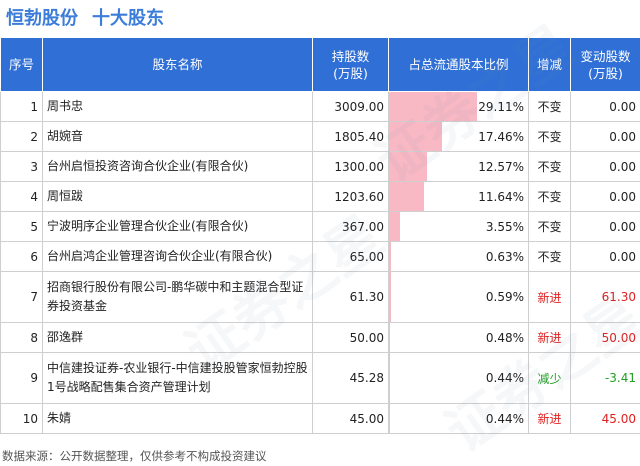 The height and width of the screenshot is (466, 640). I want to click on ratio-cell: 0.48%, so click(458, 337).